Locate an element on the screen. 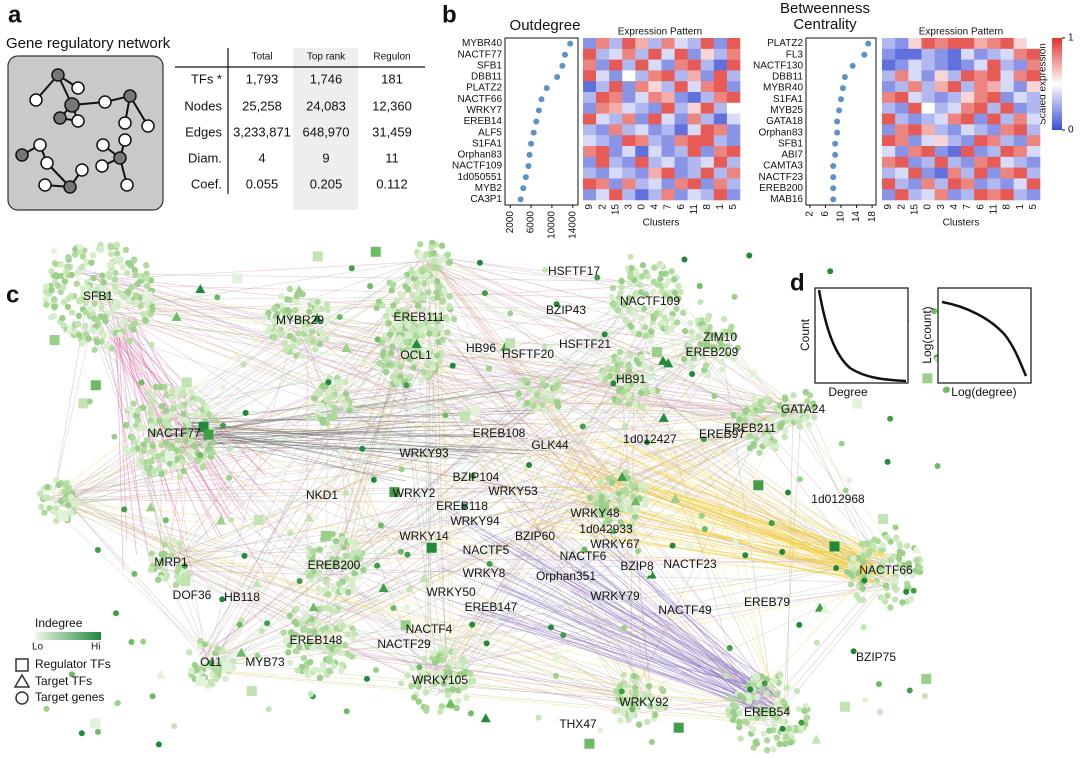 The width and height of the screenshot is (1080, 758). node-label: WRKY92 is located at coordinates (644, 702).